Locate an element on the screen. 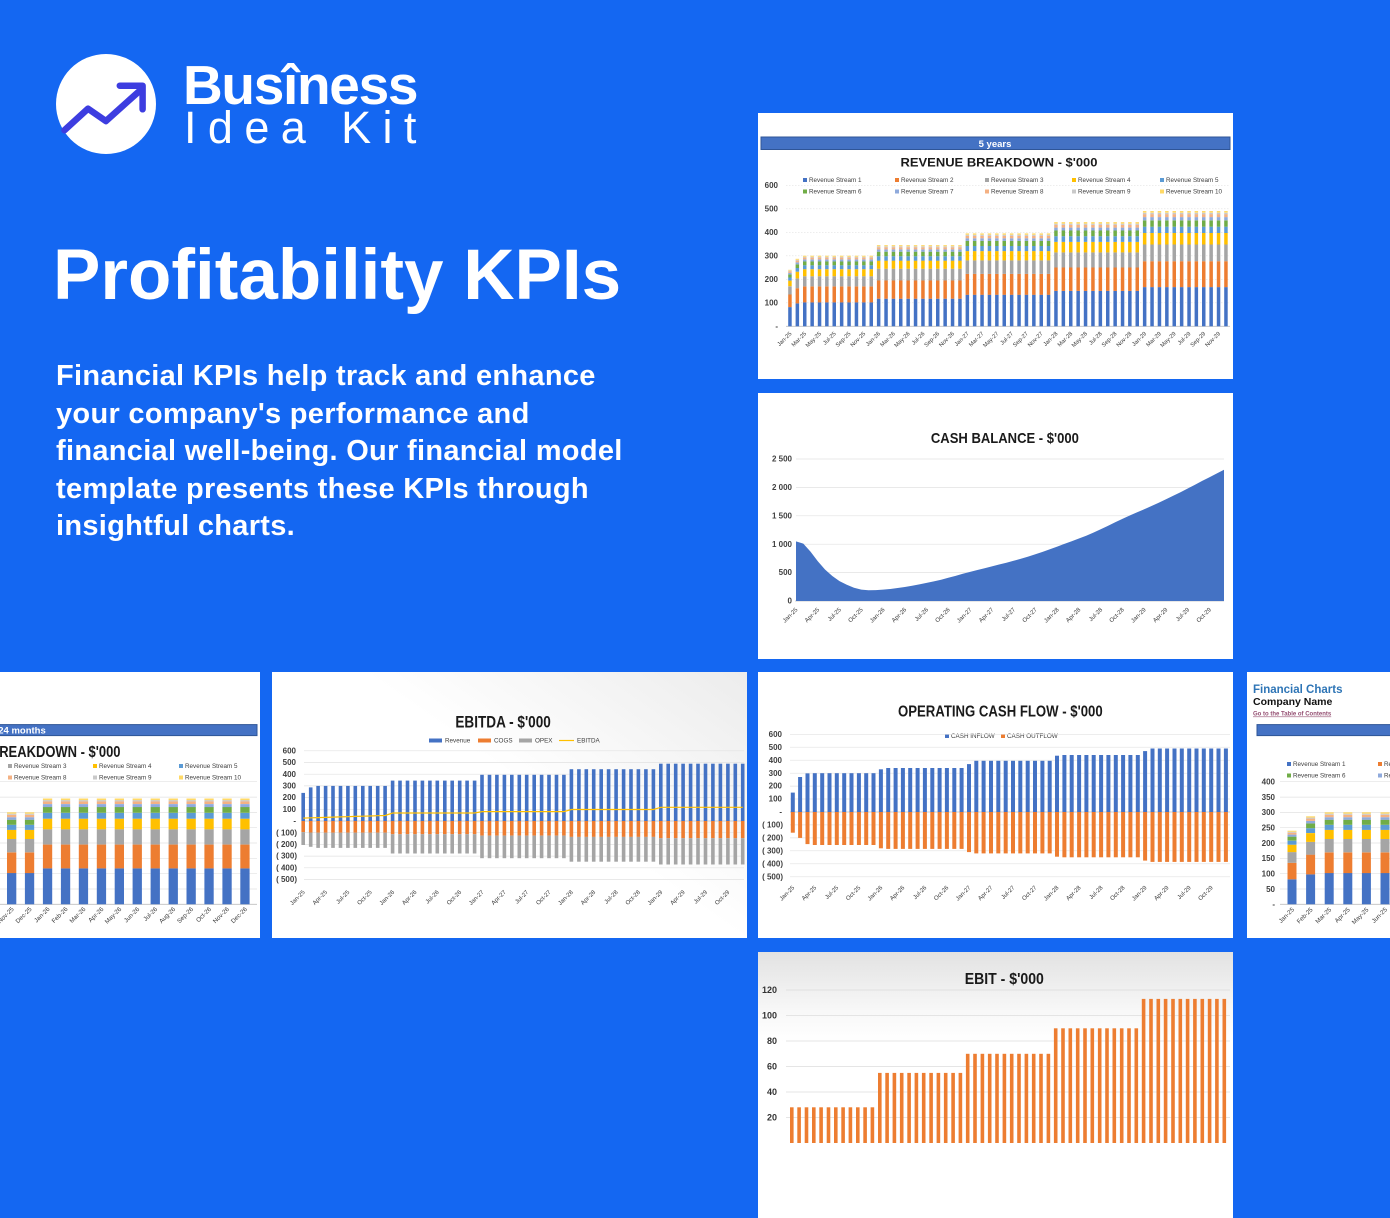 The width and height of the screenshot is (1390, 1218). svg-text: ( 300) is located at coordinates (286, 856).